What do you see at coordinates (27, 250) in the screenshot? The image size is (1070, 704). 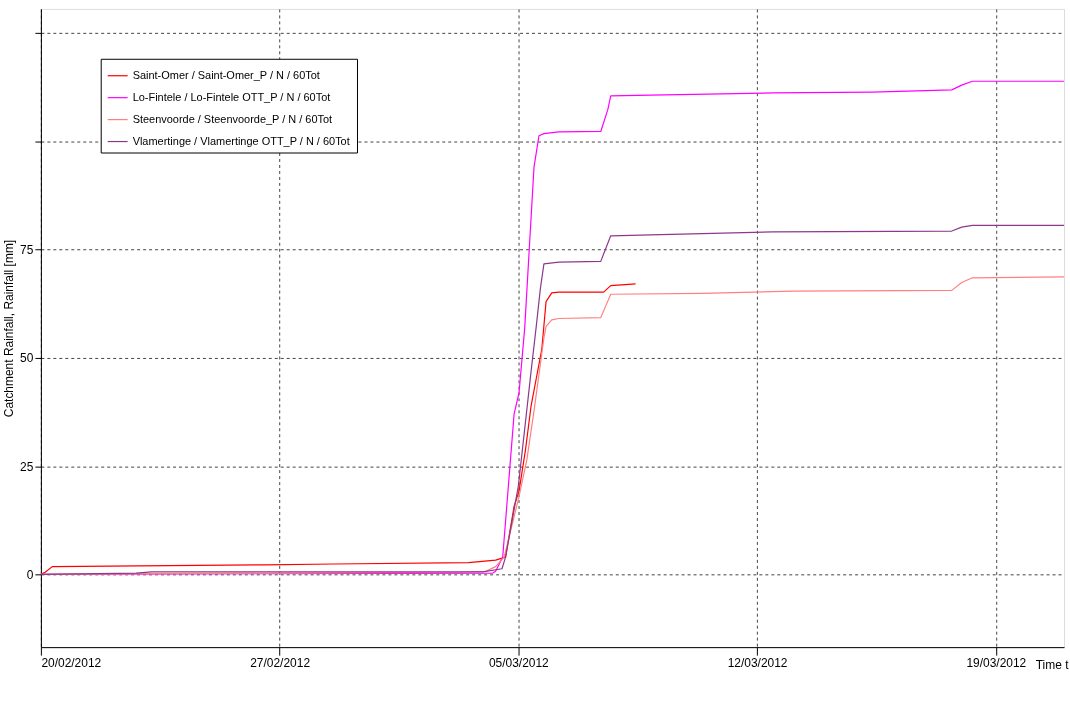 I see `y-tick-label: 75` at bounding box center [27, 250].